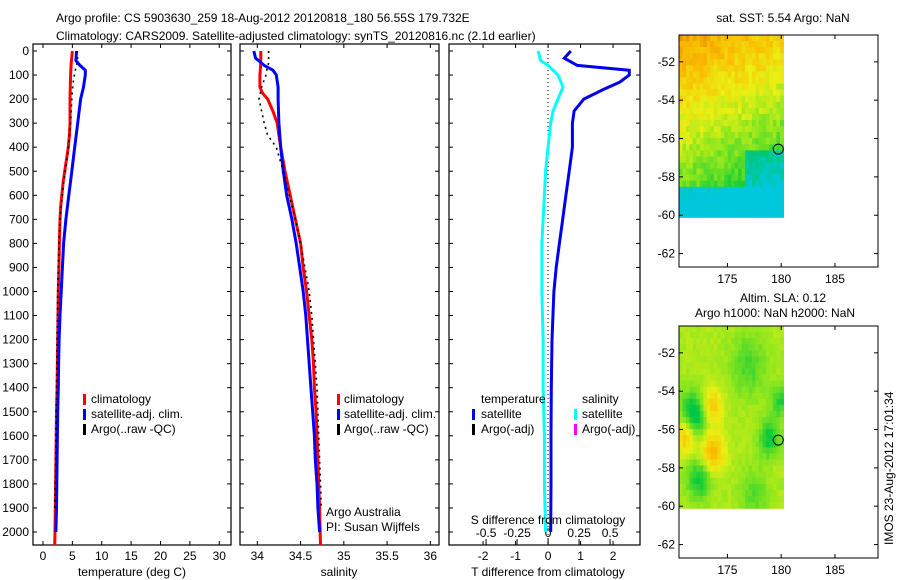 The height and width of the screenshot is (580, 900). What do you see at coordinates (137, 414) in the screenshot?
I see `legend-label-satellite: satellite-adj. clim.` at bounding box center [137, 414].